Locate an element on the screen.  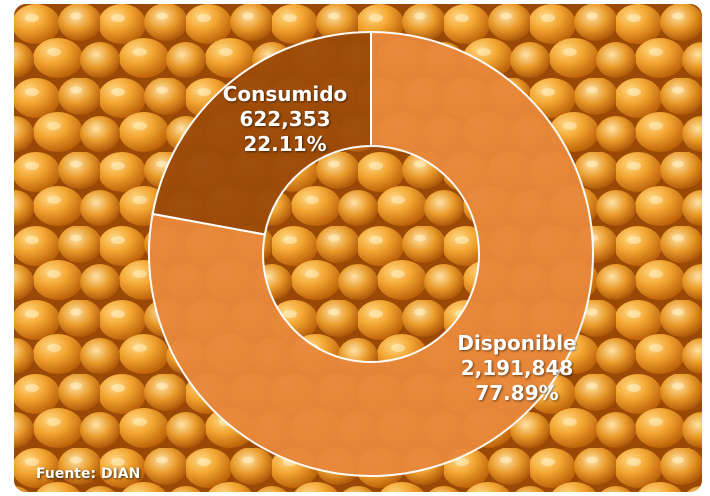
label-consumido-value: 622,353 is located at coordinates (285, 119).